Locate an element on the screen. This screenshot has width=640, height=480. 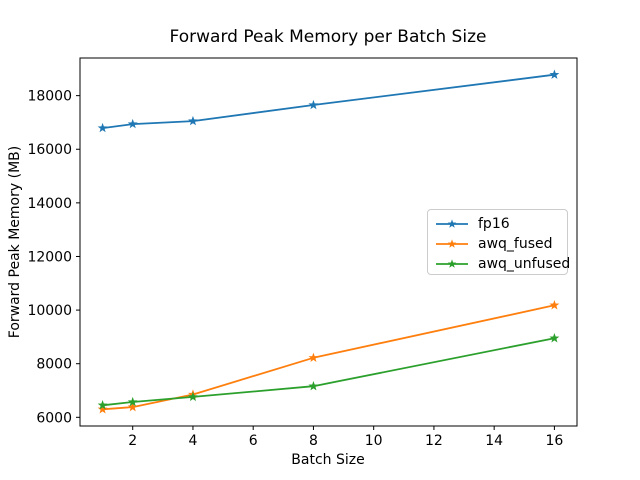
x-tick-label: 8 is located at coordinates (313, 441).